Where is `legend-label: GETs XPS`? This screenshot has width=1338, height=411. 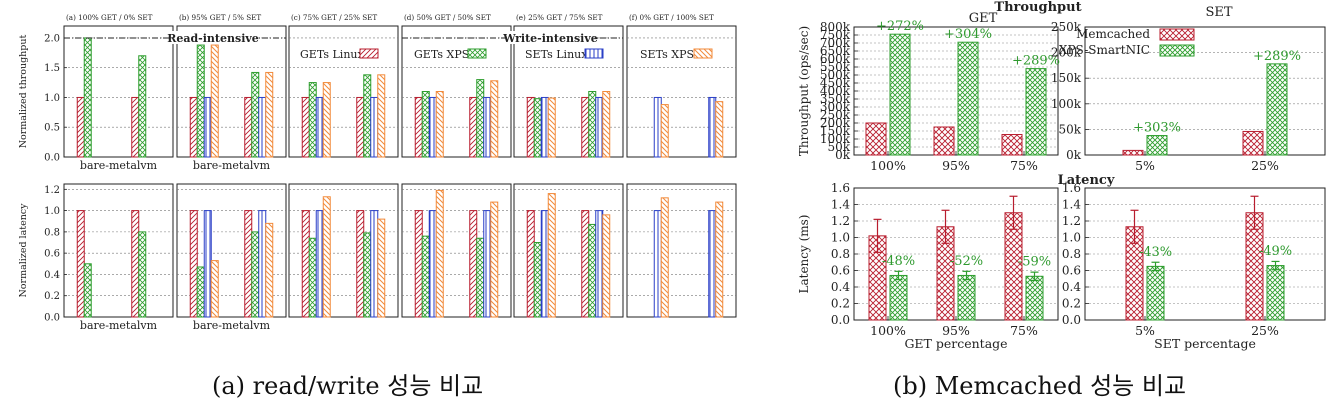 legend-label: GETs XPS is located at coordinates (441, 54).